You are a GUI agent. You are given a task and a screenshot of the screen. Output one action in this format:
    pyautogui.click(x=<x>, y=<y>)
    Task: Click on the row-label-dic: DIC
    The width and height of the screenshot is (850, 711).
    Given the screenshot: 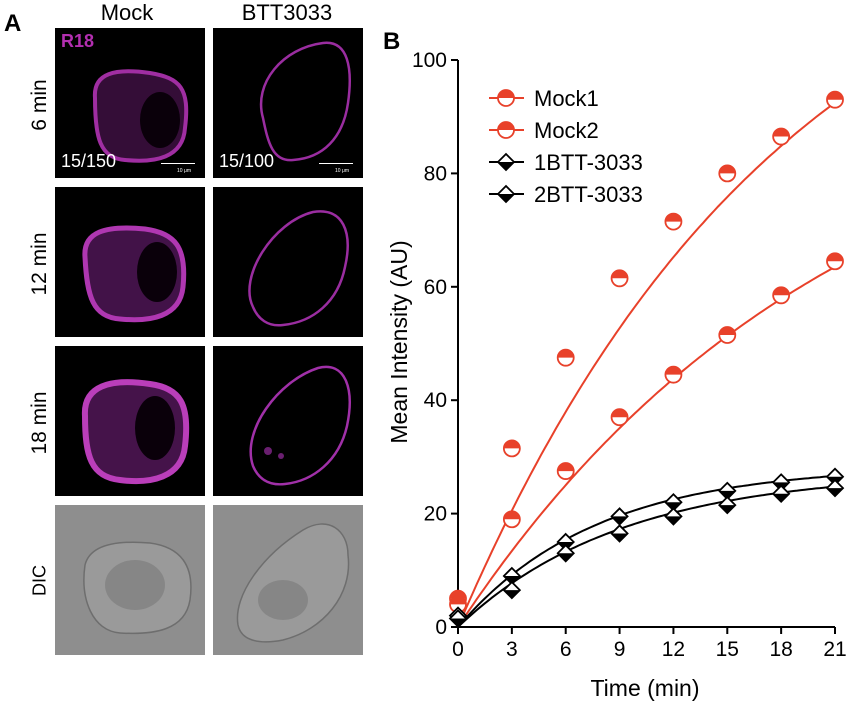 What is the action you would take?
    pyautogui.click(x=39, y=580)
    